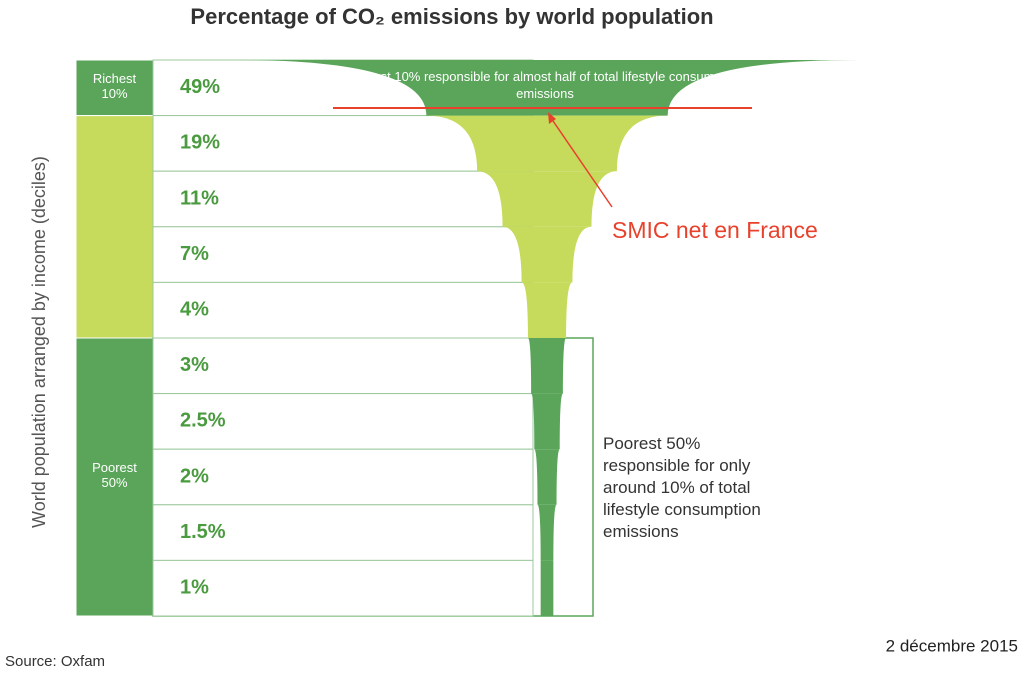 The image size is (1024, 673). Describe the element at coordinates (203, 532) in the screenshot. I see `value-label: 1.5%` at that location.